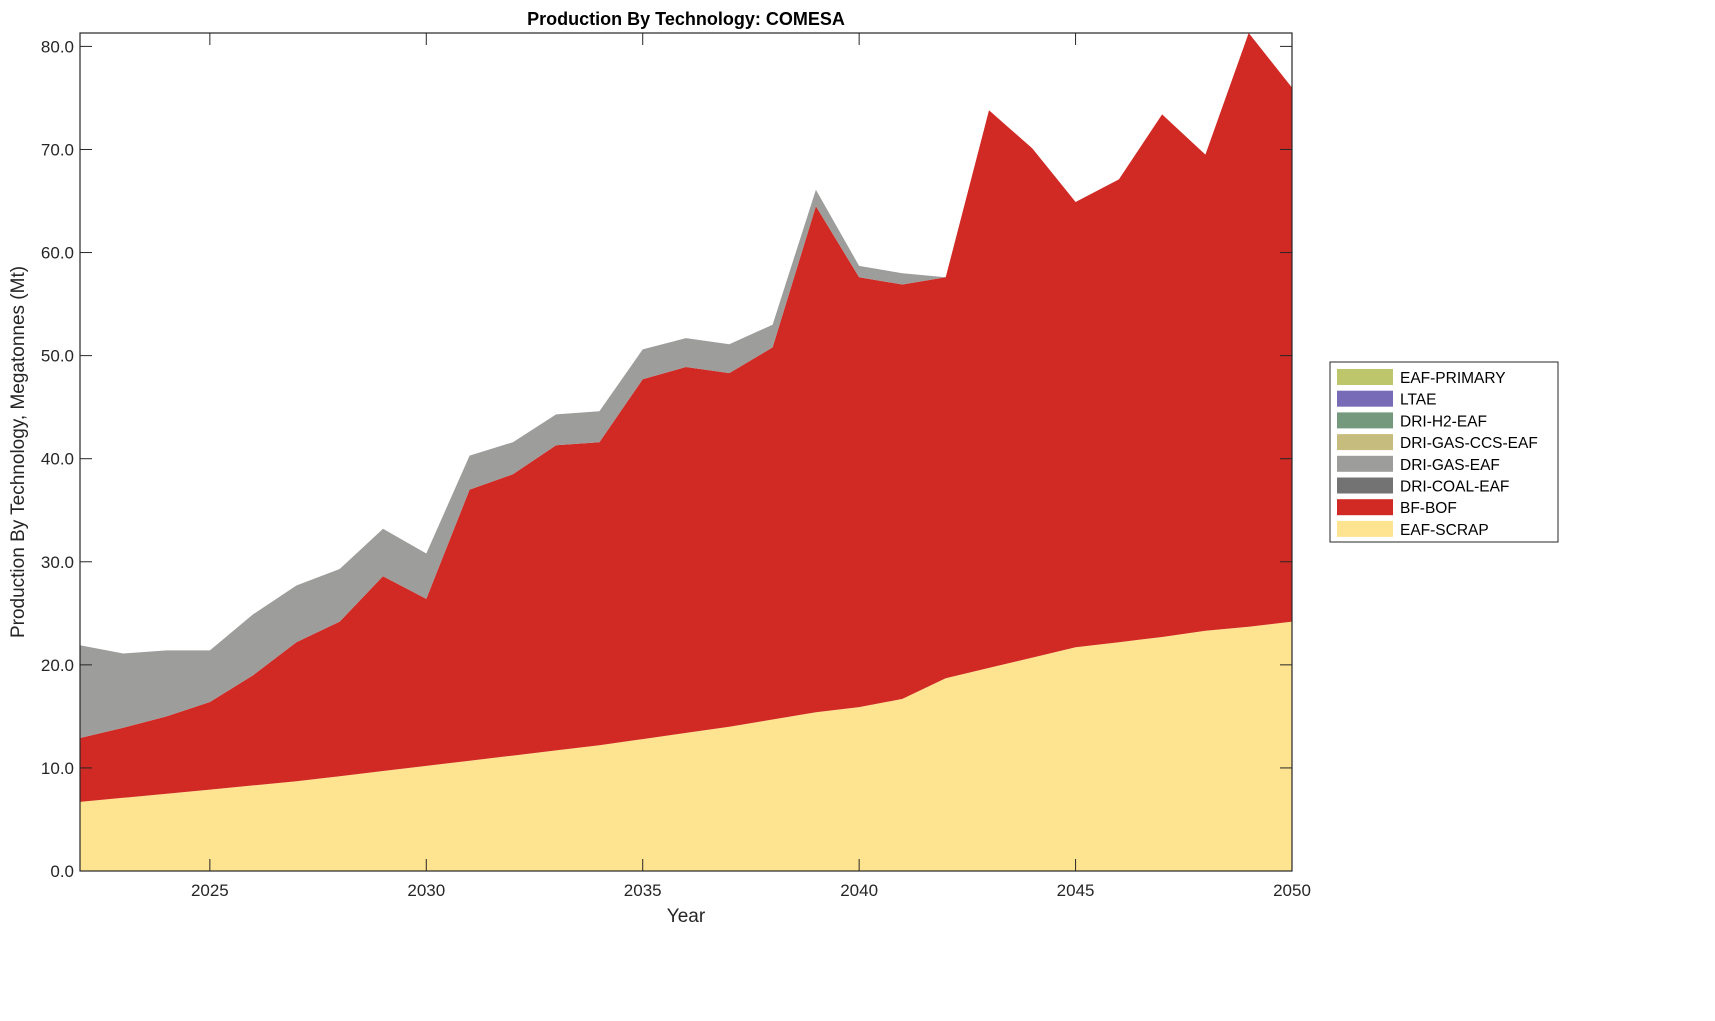  I want to click on x-tick-label: 2025, so click(210, 890).